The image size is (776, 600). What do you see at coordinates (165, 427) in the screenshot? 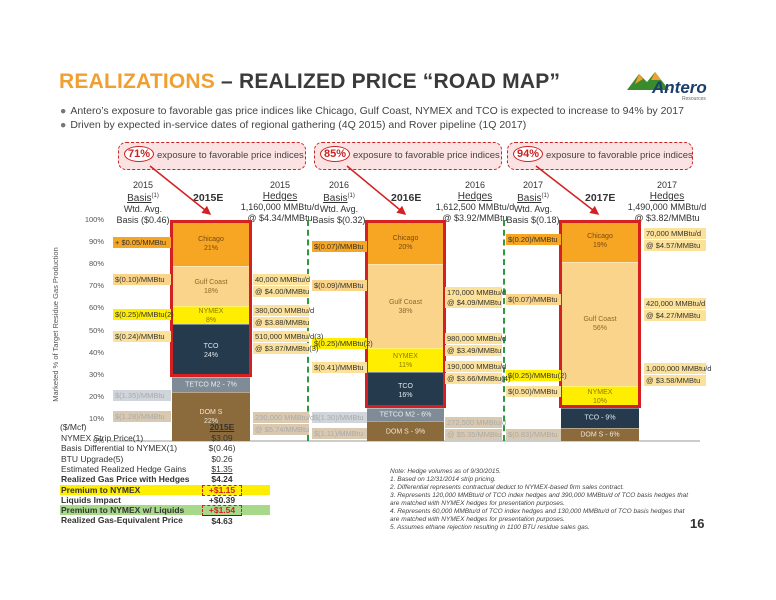
I see `table-header: ($/Mcf) 2015E` at bounding box center [165, 427].